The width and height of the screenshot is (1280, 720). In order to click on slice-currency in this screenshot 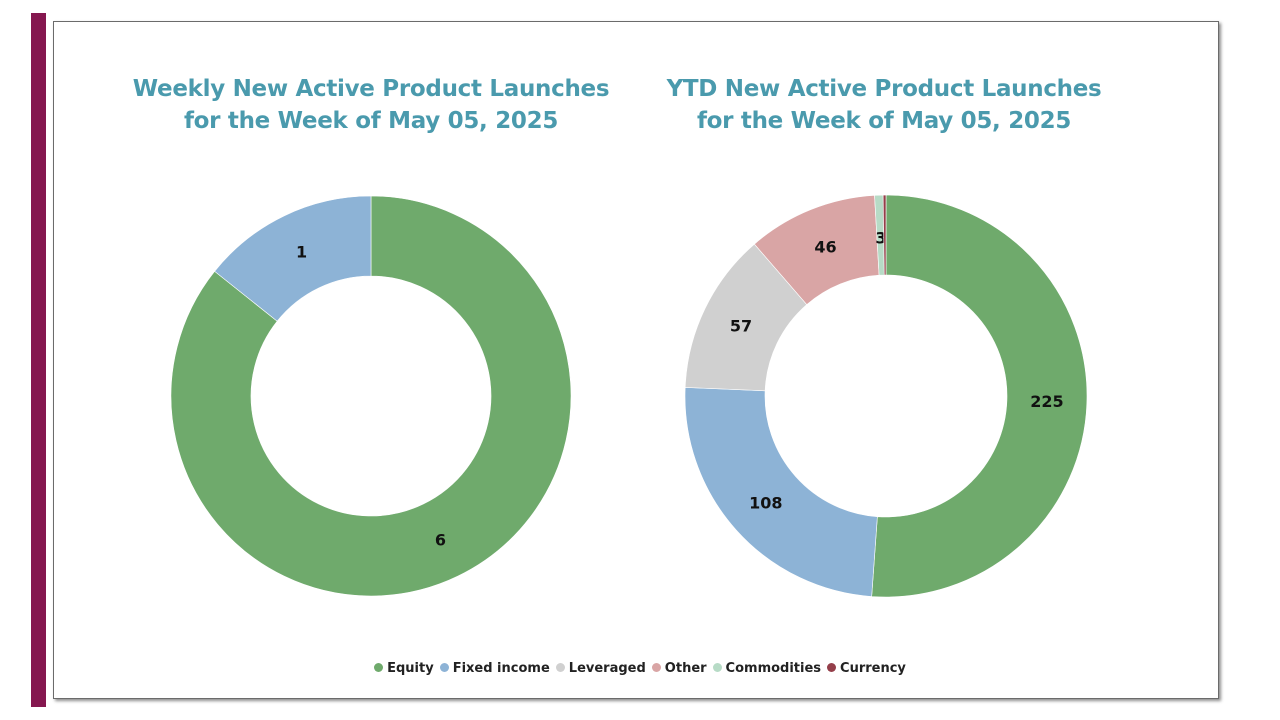, I will do `click(884, 235)`.